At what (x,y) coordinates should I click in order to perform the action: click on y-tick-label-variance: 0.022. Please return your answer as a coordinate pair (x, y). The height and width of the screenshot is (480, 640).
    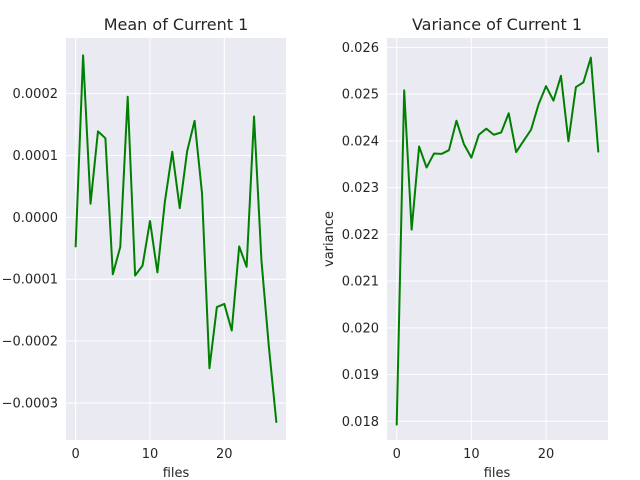
    Looking at the image, I should click on (360, 235).